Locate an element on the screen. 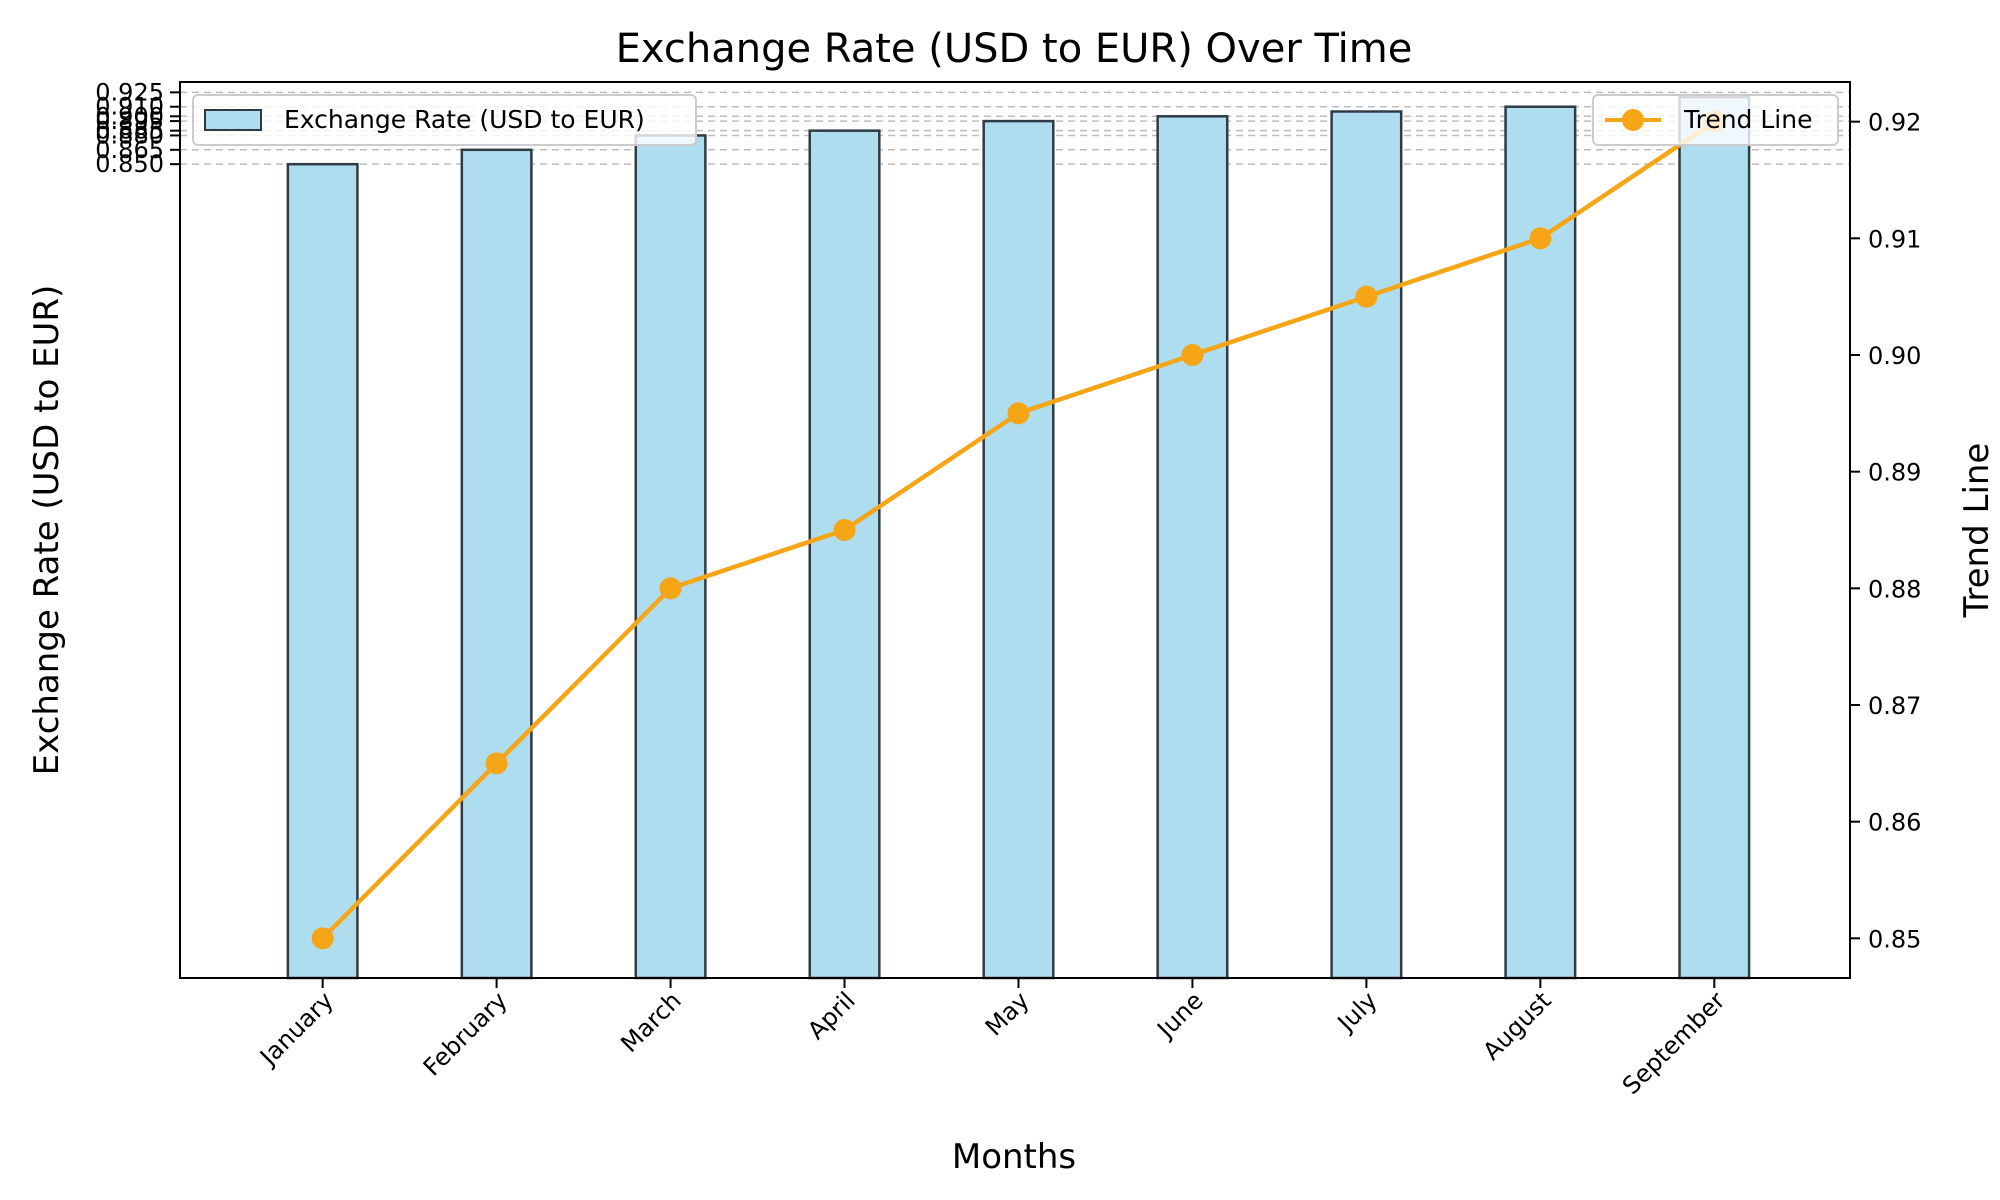 This screenshot has width=2000, height=1200. legend-bars: Exchange Rate (USD to EUR) is located at coordinates (444, 120).